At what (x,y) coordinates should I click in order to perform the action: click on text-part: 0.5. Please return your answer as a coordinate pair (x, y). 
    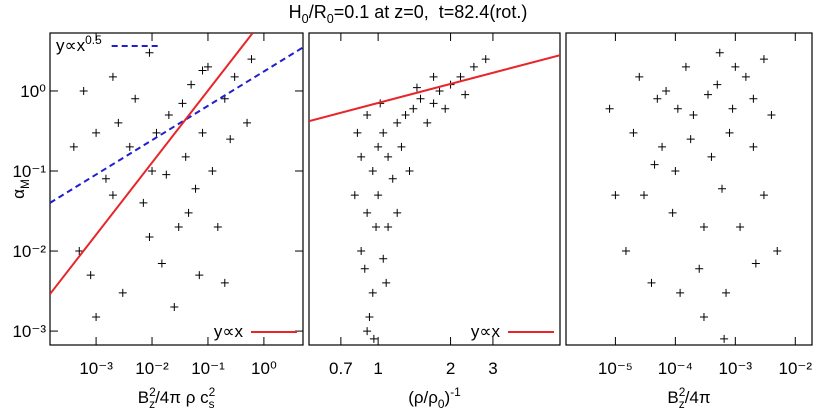
    Looking at the image, I should click on (93, 40).